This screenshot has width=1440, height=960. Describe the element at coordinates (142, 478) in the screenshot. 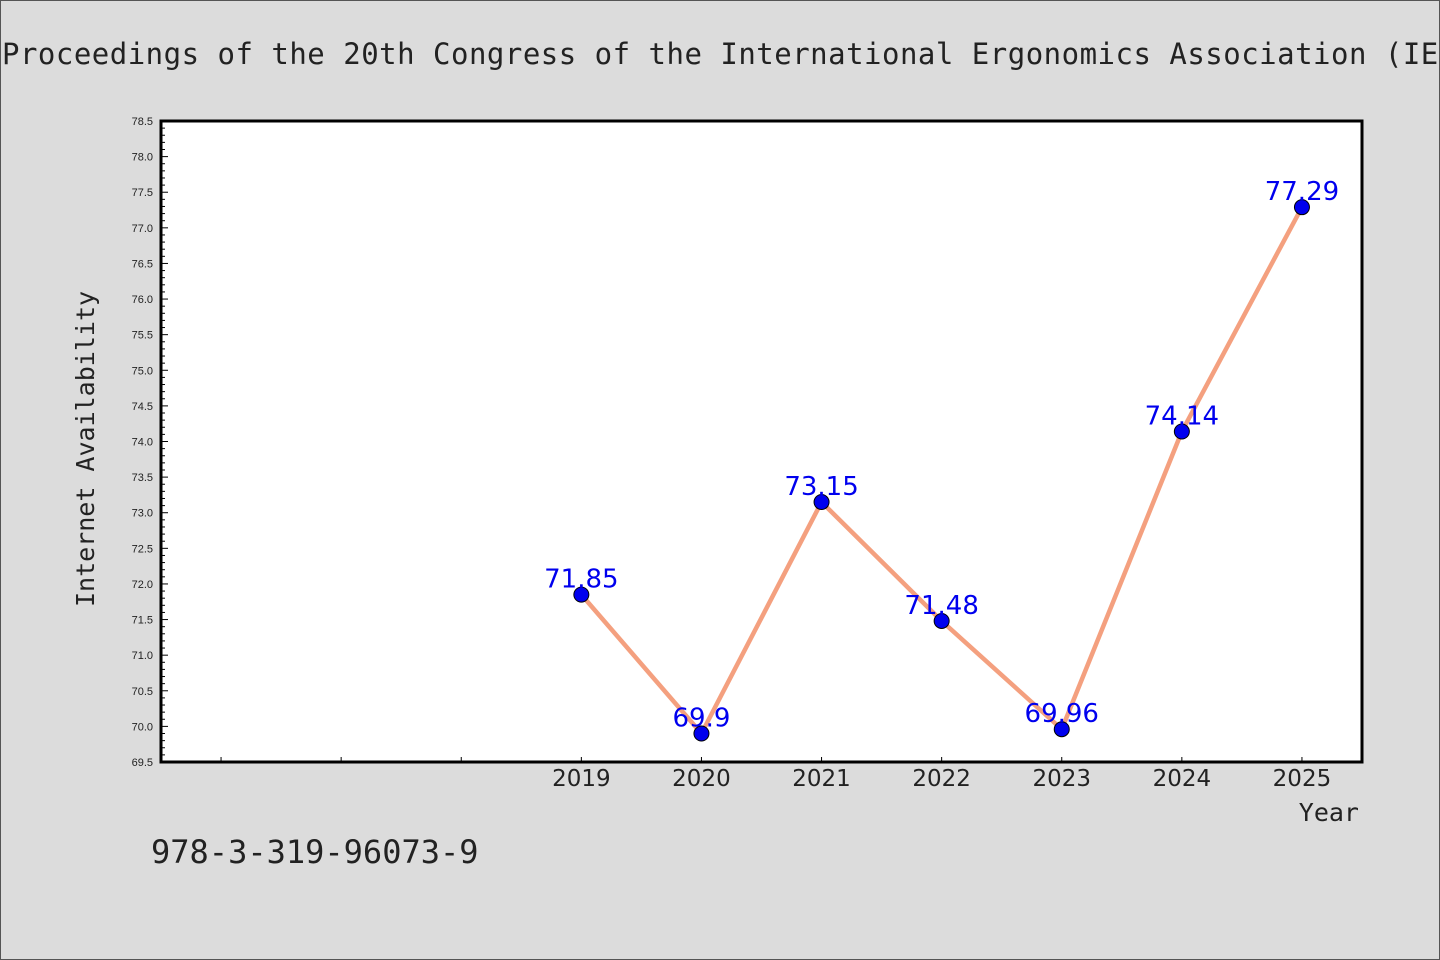

I see `y-tick-label: 73.5` at that location.